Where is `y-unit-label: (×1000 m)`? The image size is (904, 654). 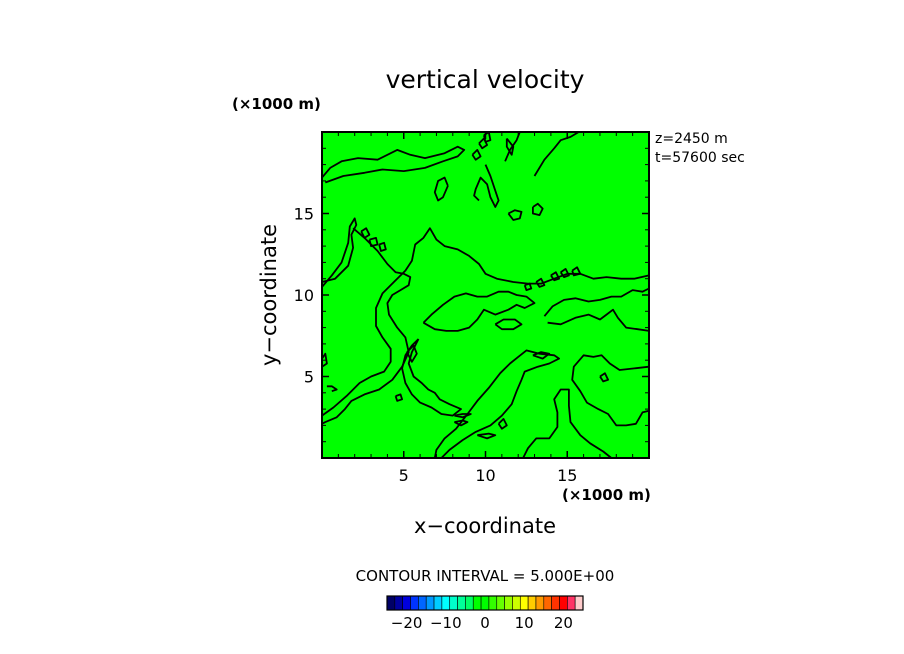
y-unit-label: (×1000 m) is located at coordinates (276, 104).